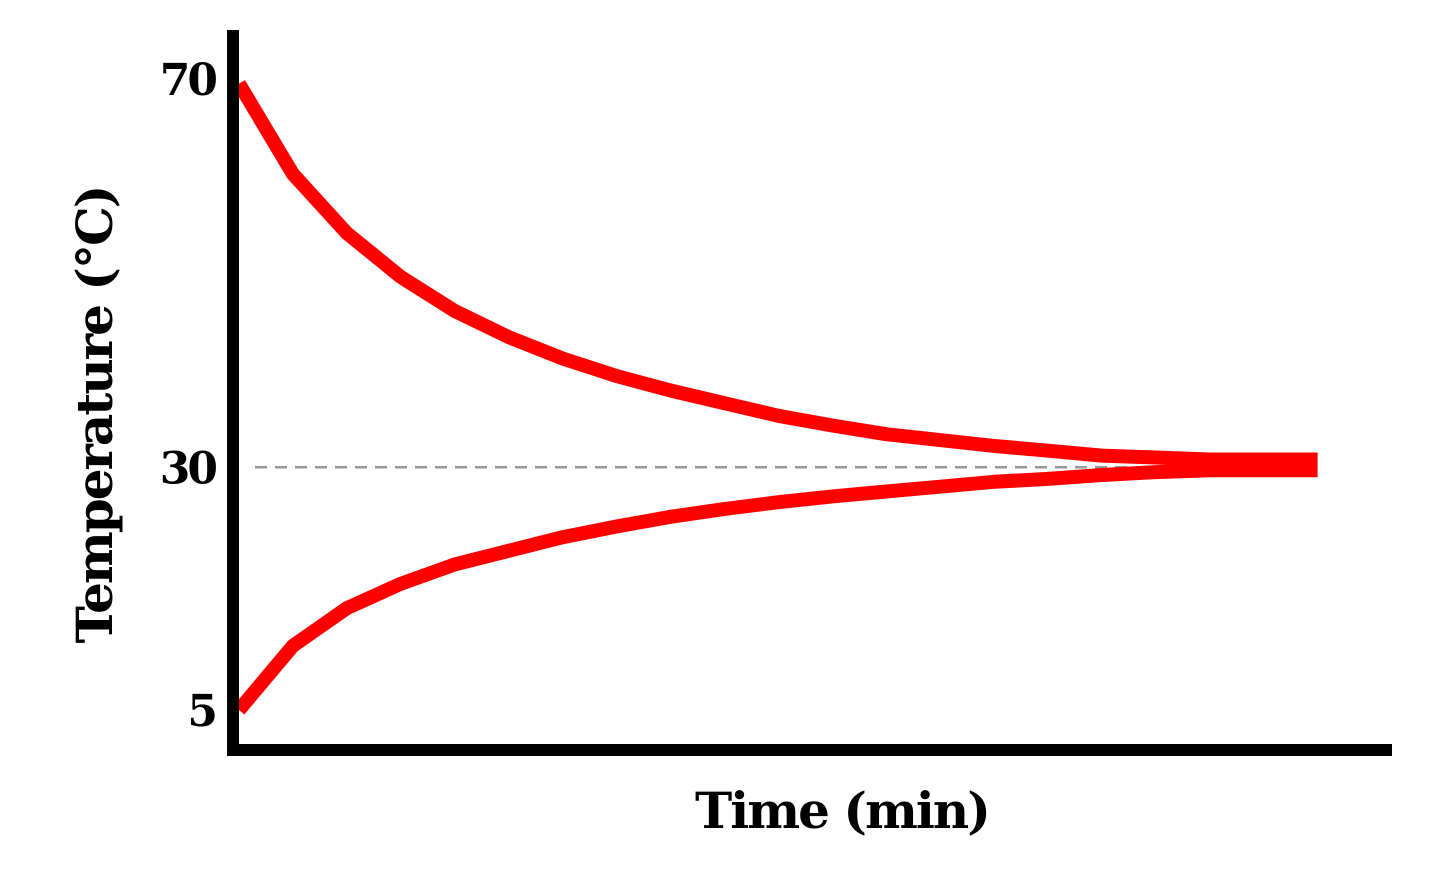 Image resolution: width=1440 pixels, height=873 pixels. Describe the element at coordinates (188, 80) in the screenshot. I see `y-tick-label-70: 70` at that location.